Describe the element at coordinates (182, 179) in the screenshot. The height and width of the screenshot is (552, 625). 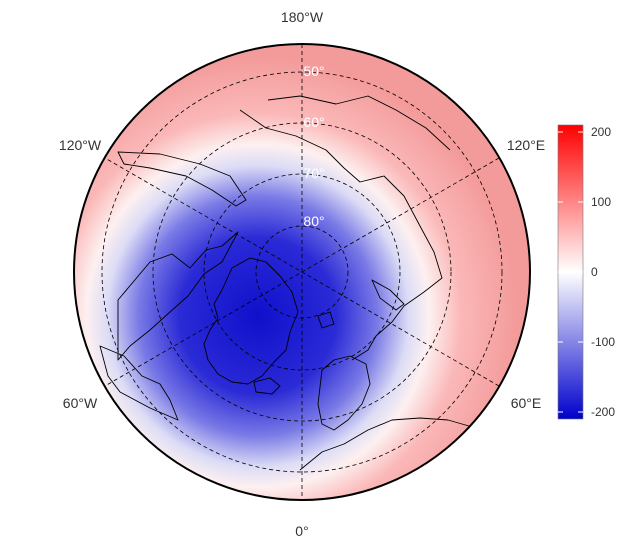
I see `alaska-coastline` at that location.